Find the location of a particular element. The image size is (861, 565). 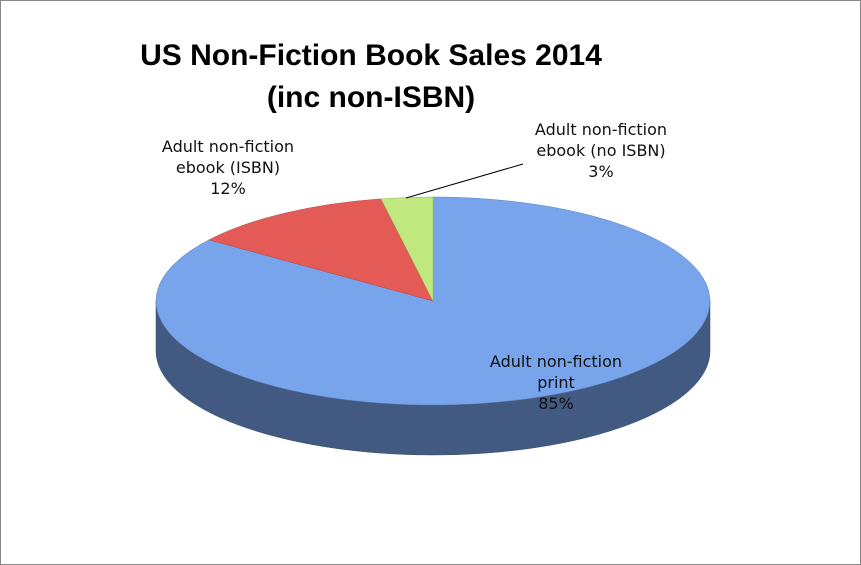

slice-percent: 85% is located at coordinates (556, 403).